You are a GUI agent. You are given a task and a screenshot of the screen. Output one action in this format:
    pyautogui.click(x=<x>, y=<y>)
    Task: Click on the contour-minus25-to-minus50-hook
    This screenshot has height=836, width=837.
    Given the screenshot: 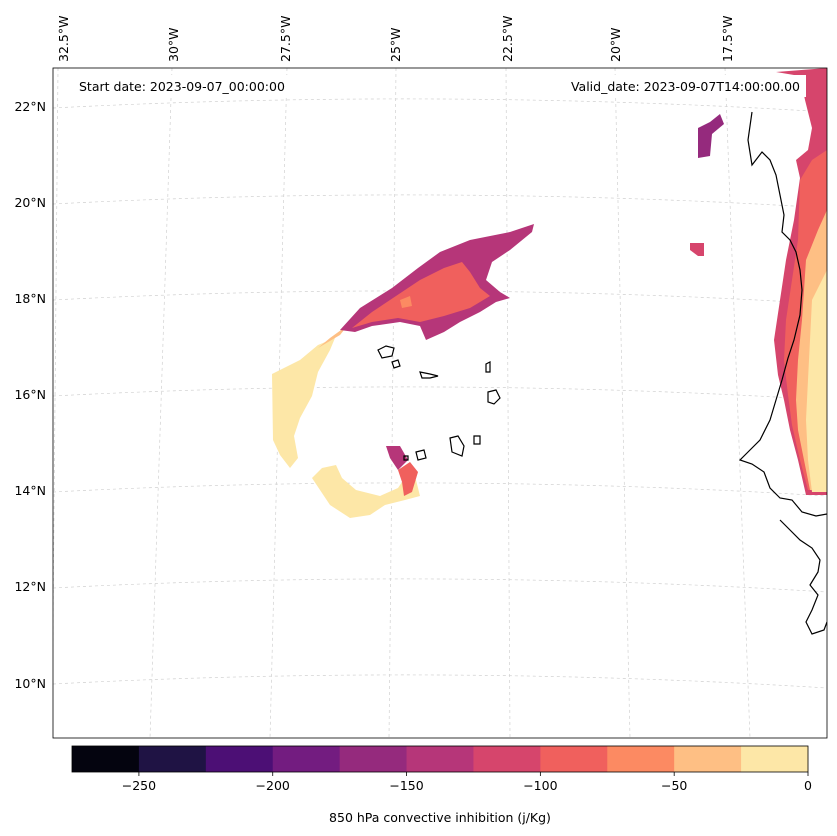 What is the action you would take?
    pyautogui.click(x=333, y=336)
    